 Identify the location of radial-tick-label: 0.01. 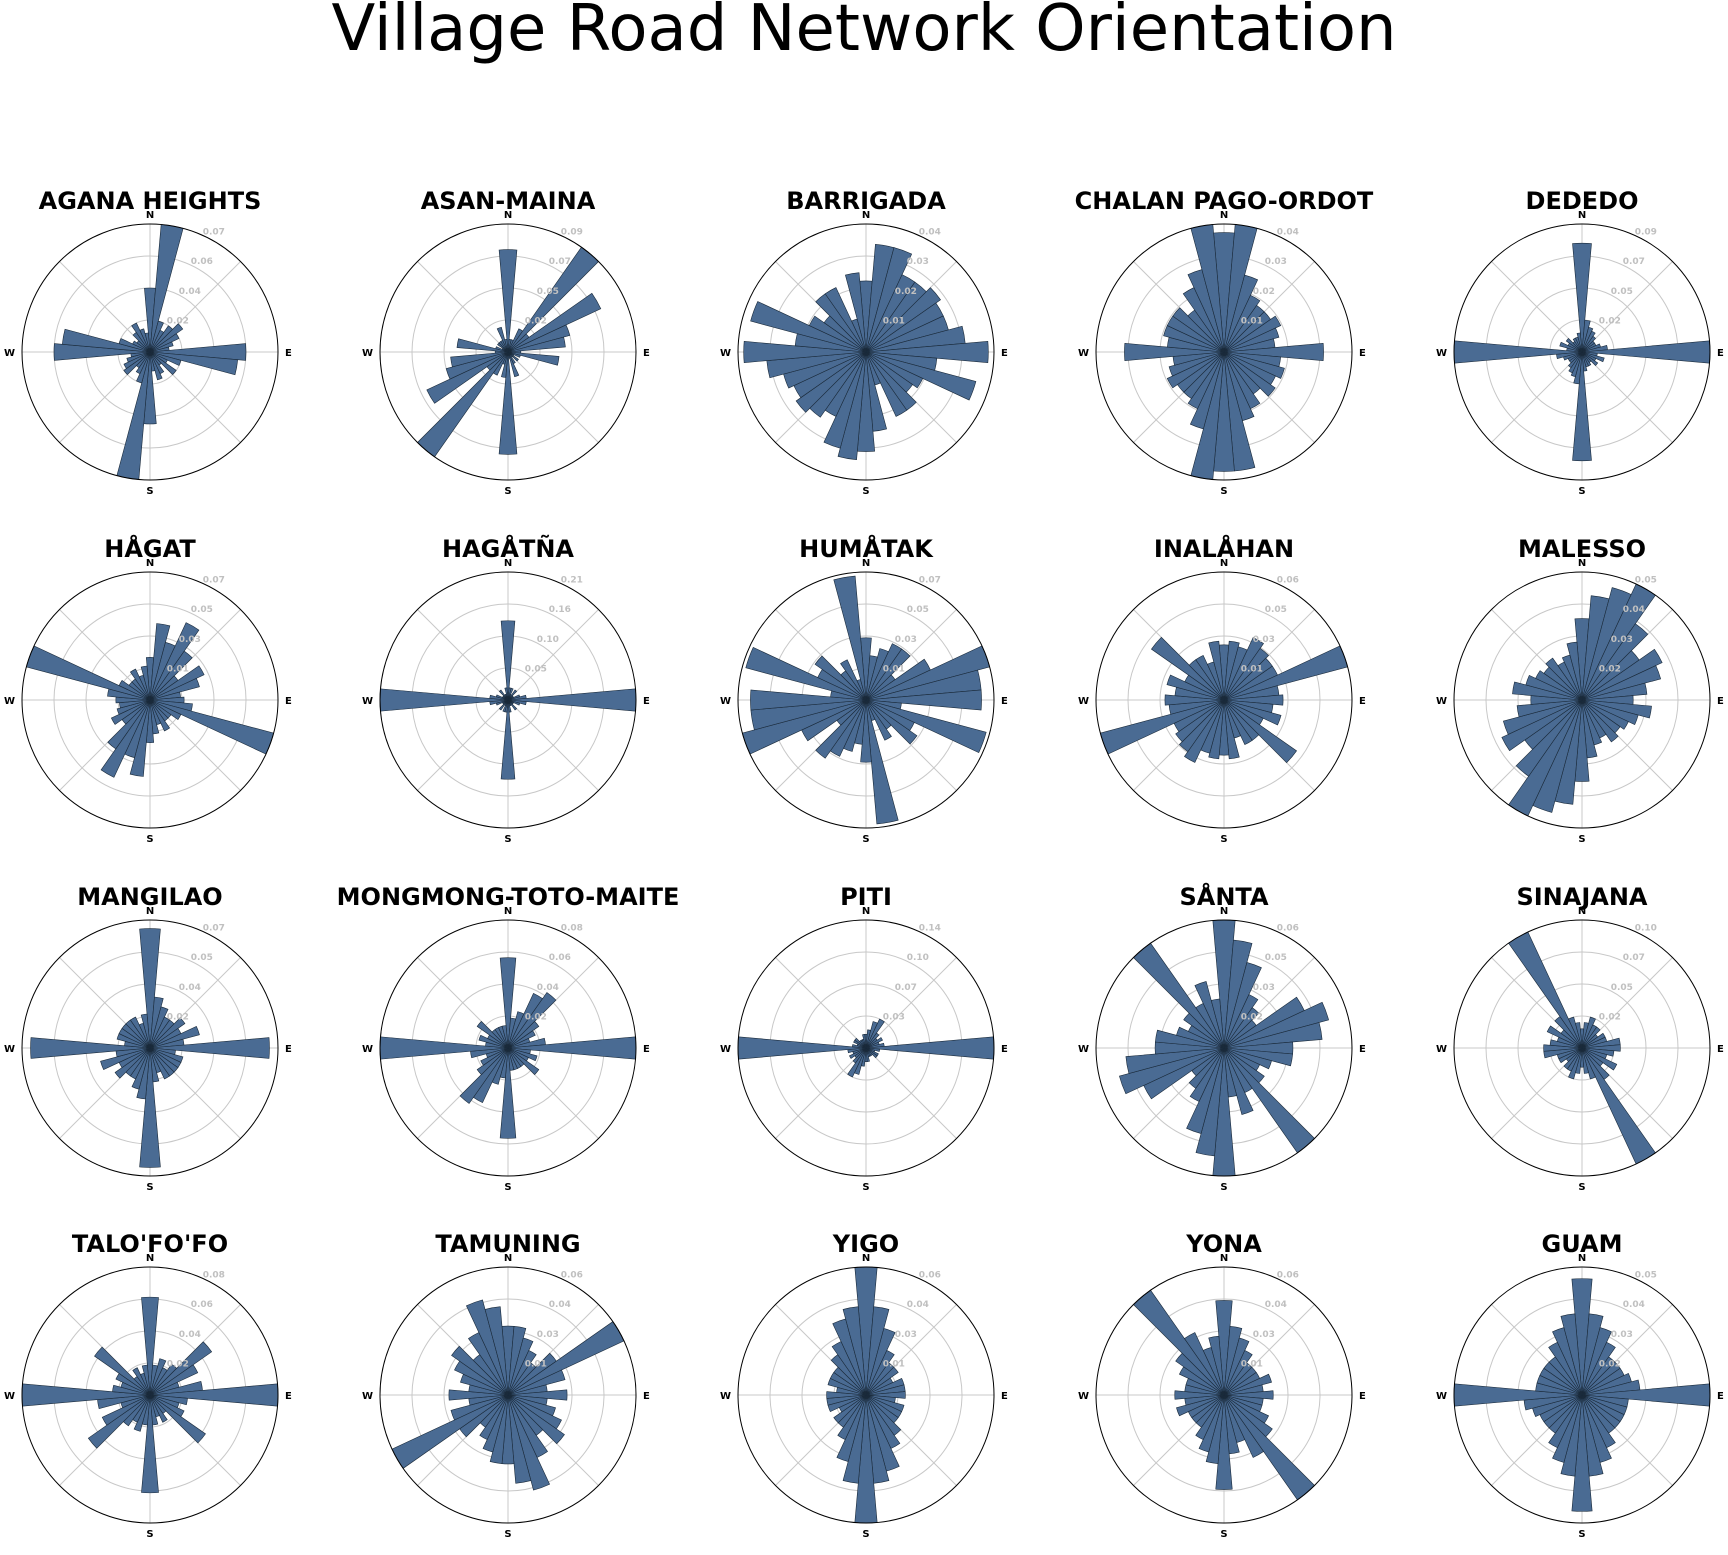
(894, 670).